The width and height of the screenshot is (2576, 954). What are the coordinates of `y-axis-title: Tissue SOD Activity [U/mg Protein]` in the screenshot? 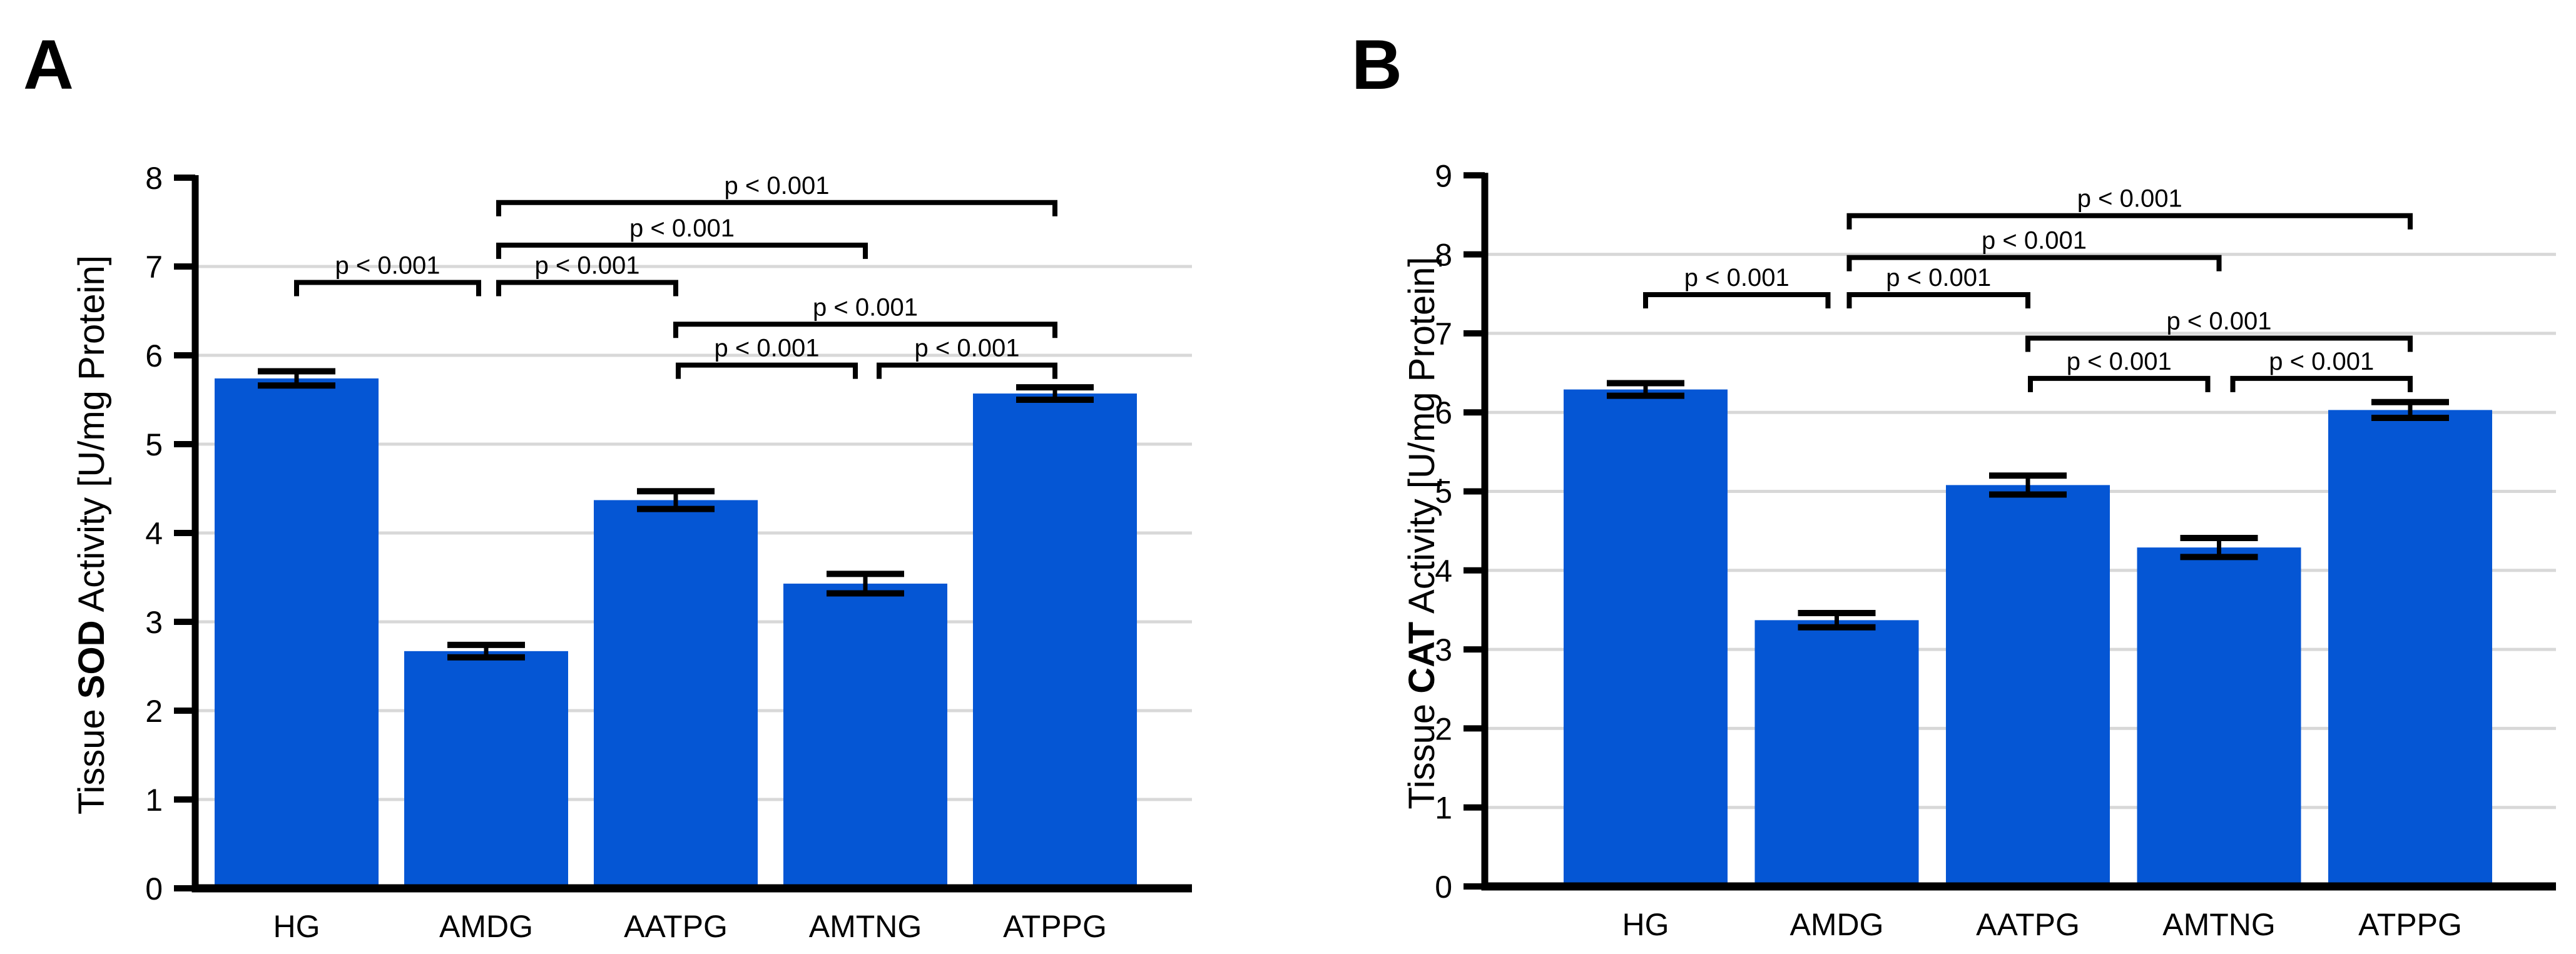 It's located at (91, 534).